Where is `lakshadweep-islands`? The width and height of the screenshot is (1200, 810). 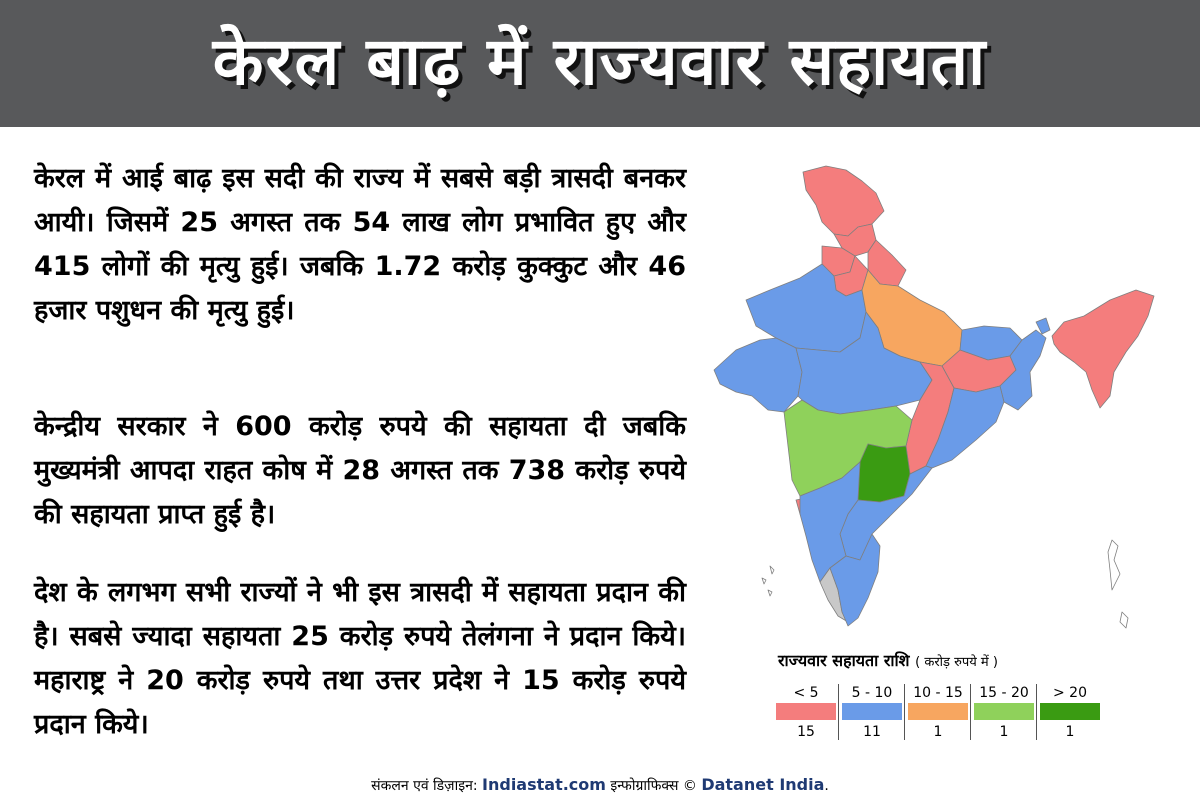 lakshadweep-islands is located at coordinates (768, 581).